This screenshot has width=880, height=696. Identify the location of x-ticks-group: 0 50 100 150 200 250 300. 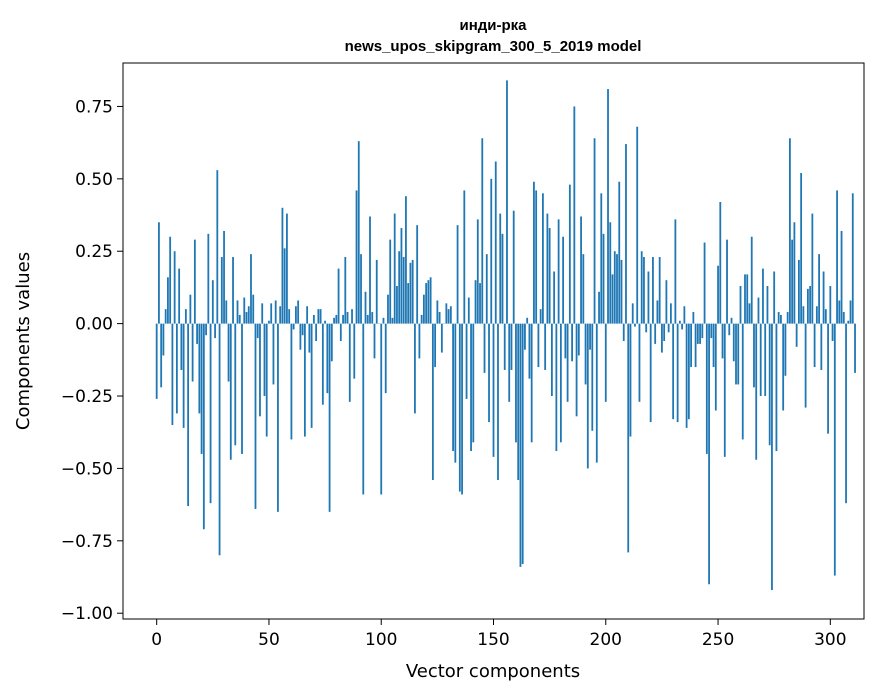
(499, 634).